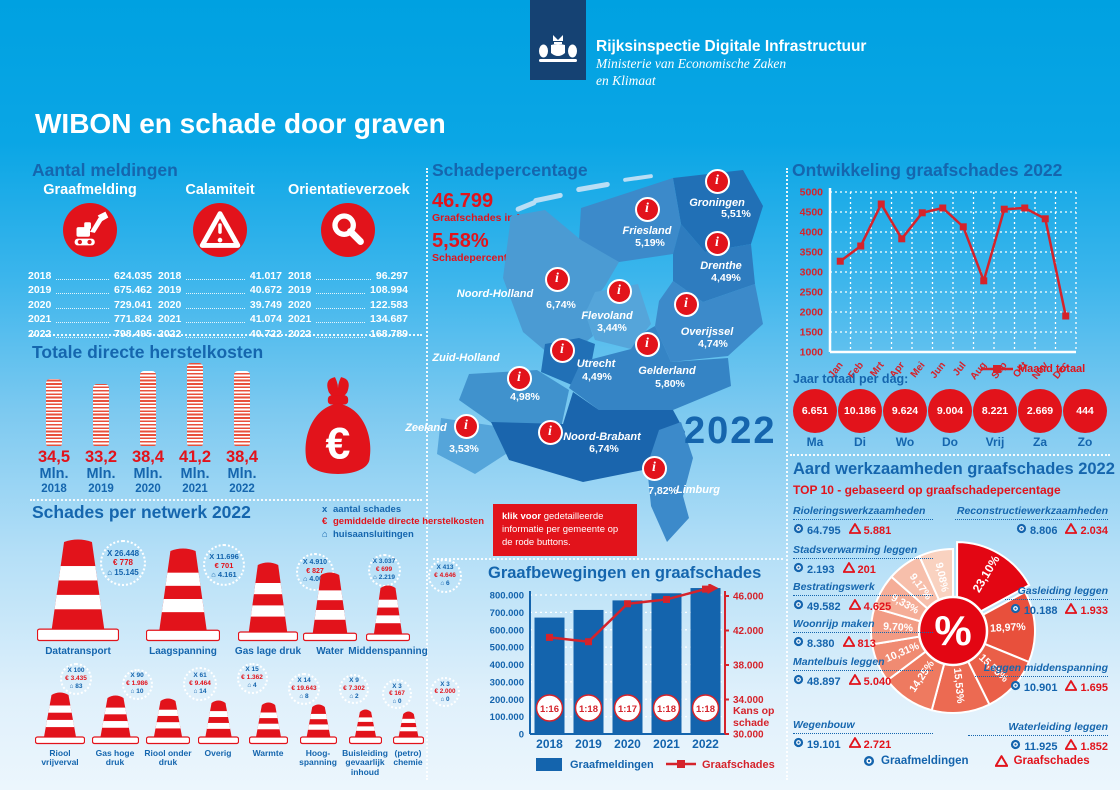 This screenshot has height=790, width=1120. Describe the element at coordinates (195, 457) in the screenshot. I see `cost-value: 41,2` at that location.